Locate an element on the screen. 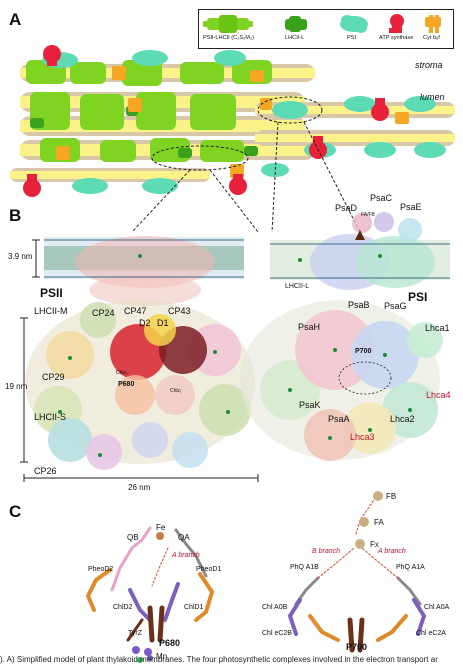 The image size is (463, 665). psii-side-view is located at coordinates (138, 271).